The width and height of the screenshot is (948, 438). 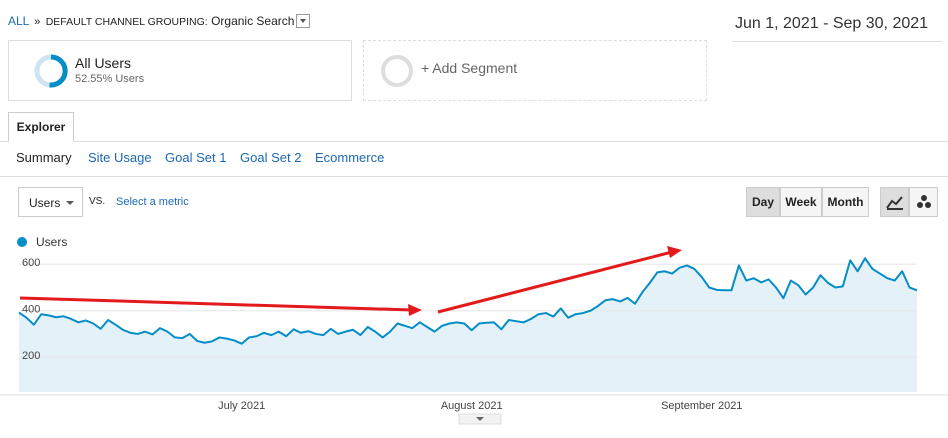 I want to click on y-tick-label: 400, so click(x=31, y=310).